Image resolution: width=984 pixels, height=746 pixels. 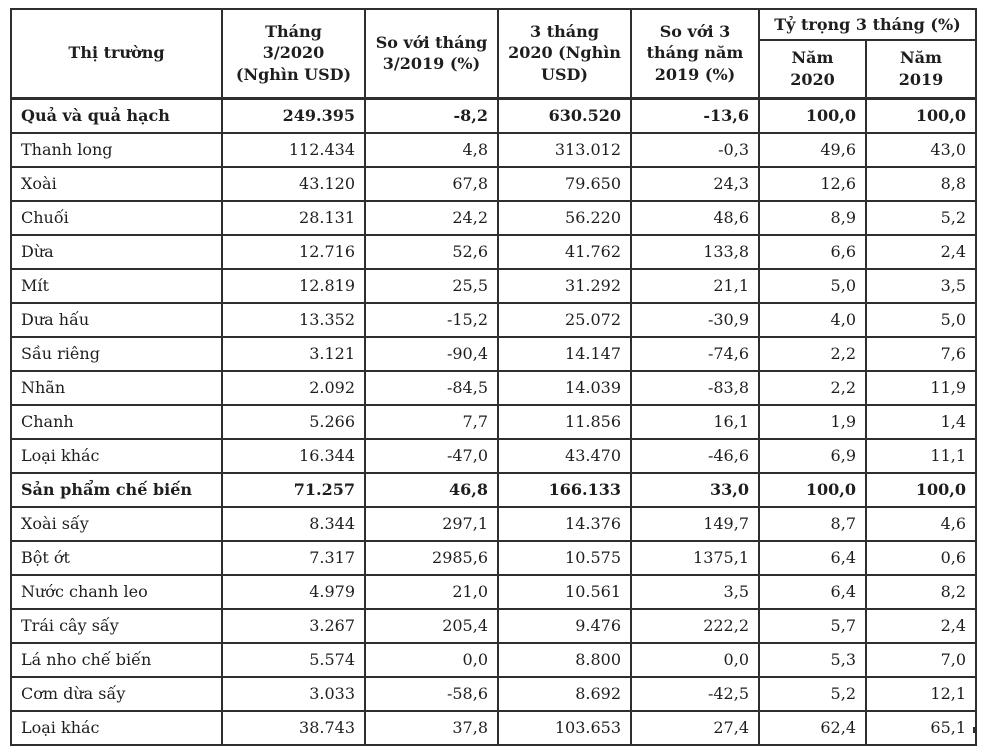 I want to click on value-cell: 16.344, so click(x=293, y=455).